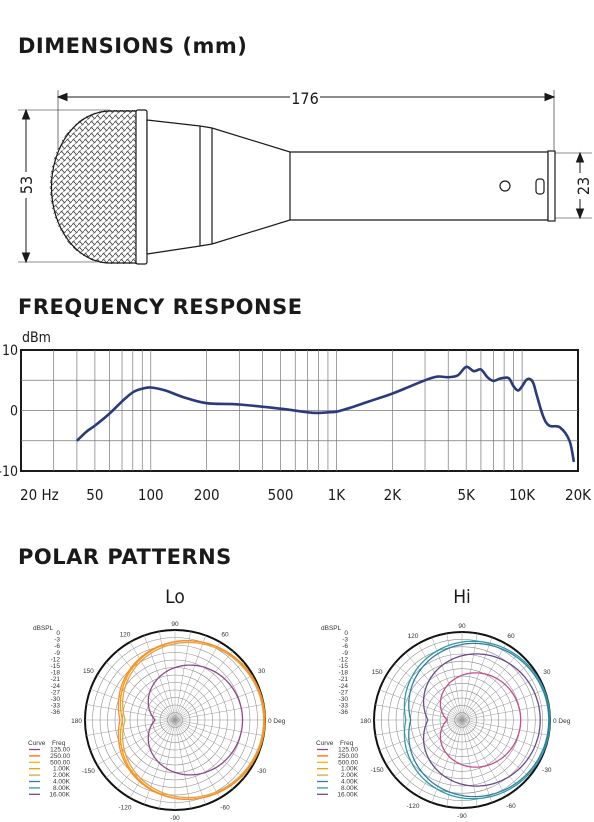 The width and height of the screenshot is (594, 822). Describe the element at coordinates (9, 411) in the screenshot. I see `fr-y-ticks: 10 0 -10` at that location.